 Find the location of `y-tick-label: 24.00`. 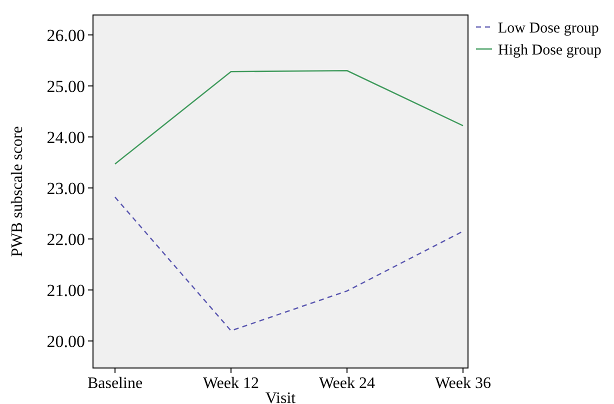

y-tick-label: 24.00 is located at coordinates (65, 137).